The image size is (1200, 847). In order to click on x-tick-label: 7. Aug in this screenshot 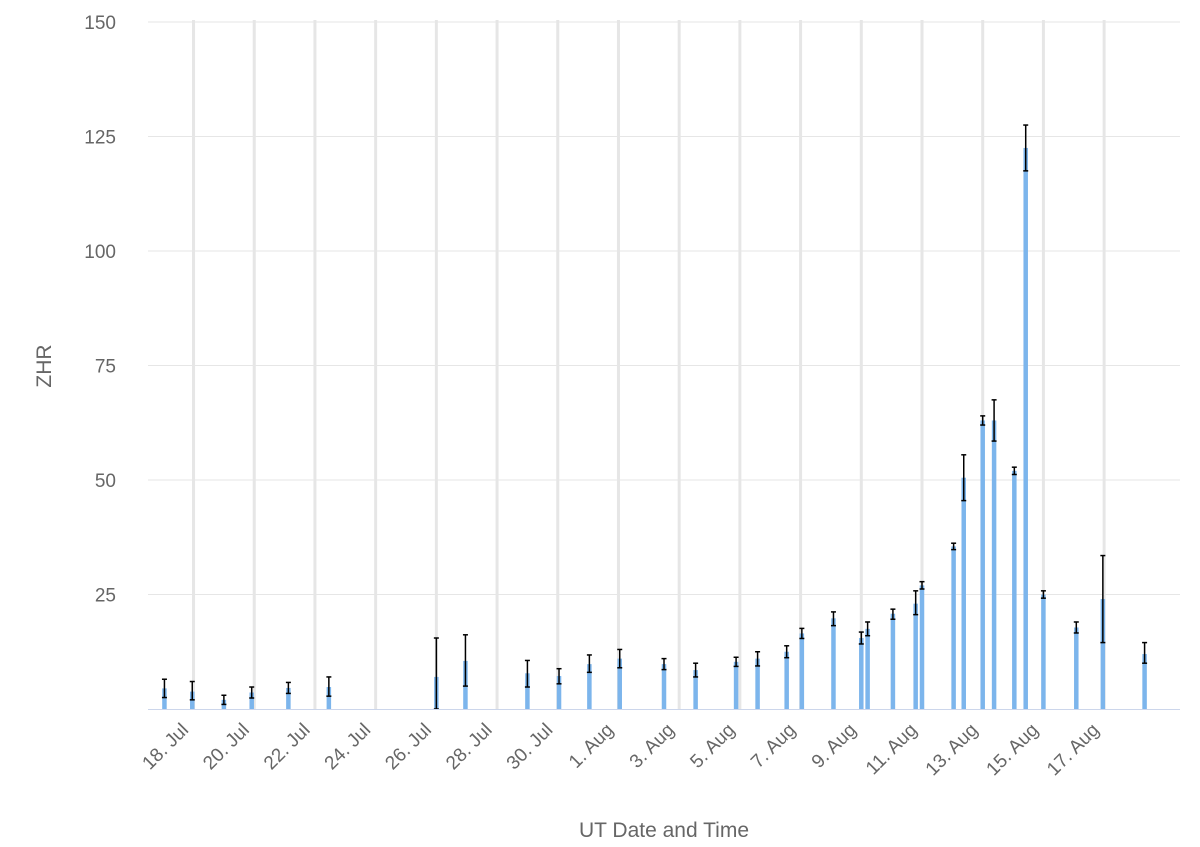, I will do `click(773, 746)`.